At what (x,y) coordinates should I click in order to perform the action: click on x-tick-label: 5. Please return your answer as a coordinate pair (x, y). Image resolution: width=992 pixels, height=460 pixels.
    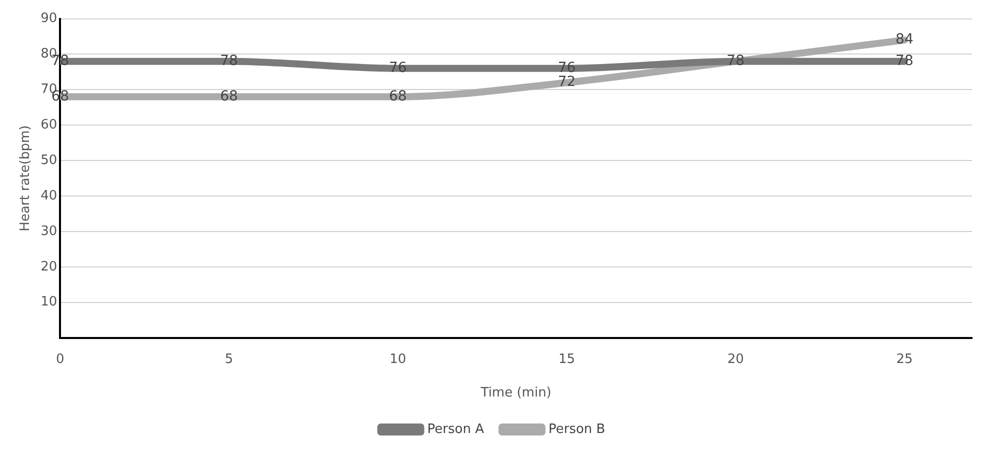
    Looking at the image, I should click on (229, 359).